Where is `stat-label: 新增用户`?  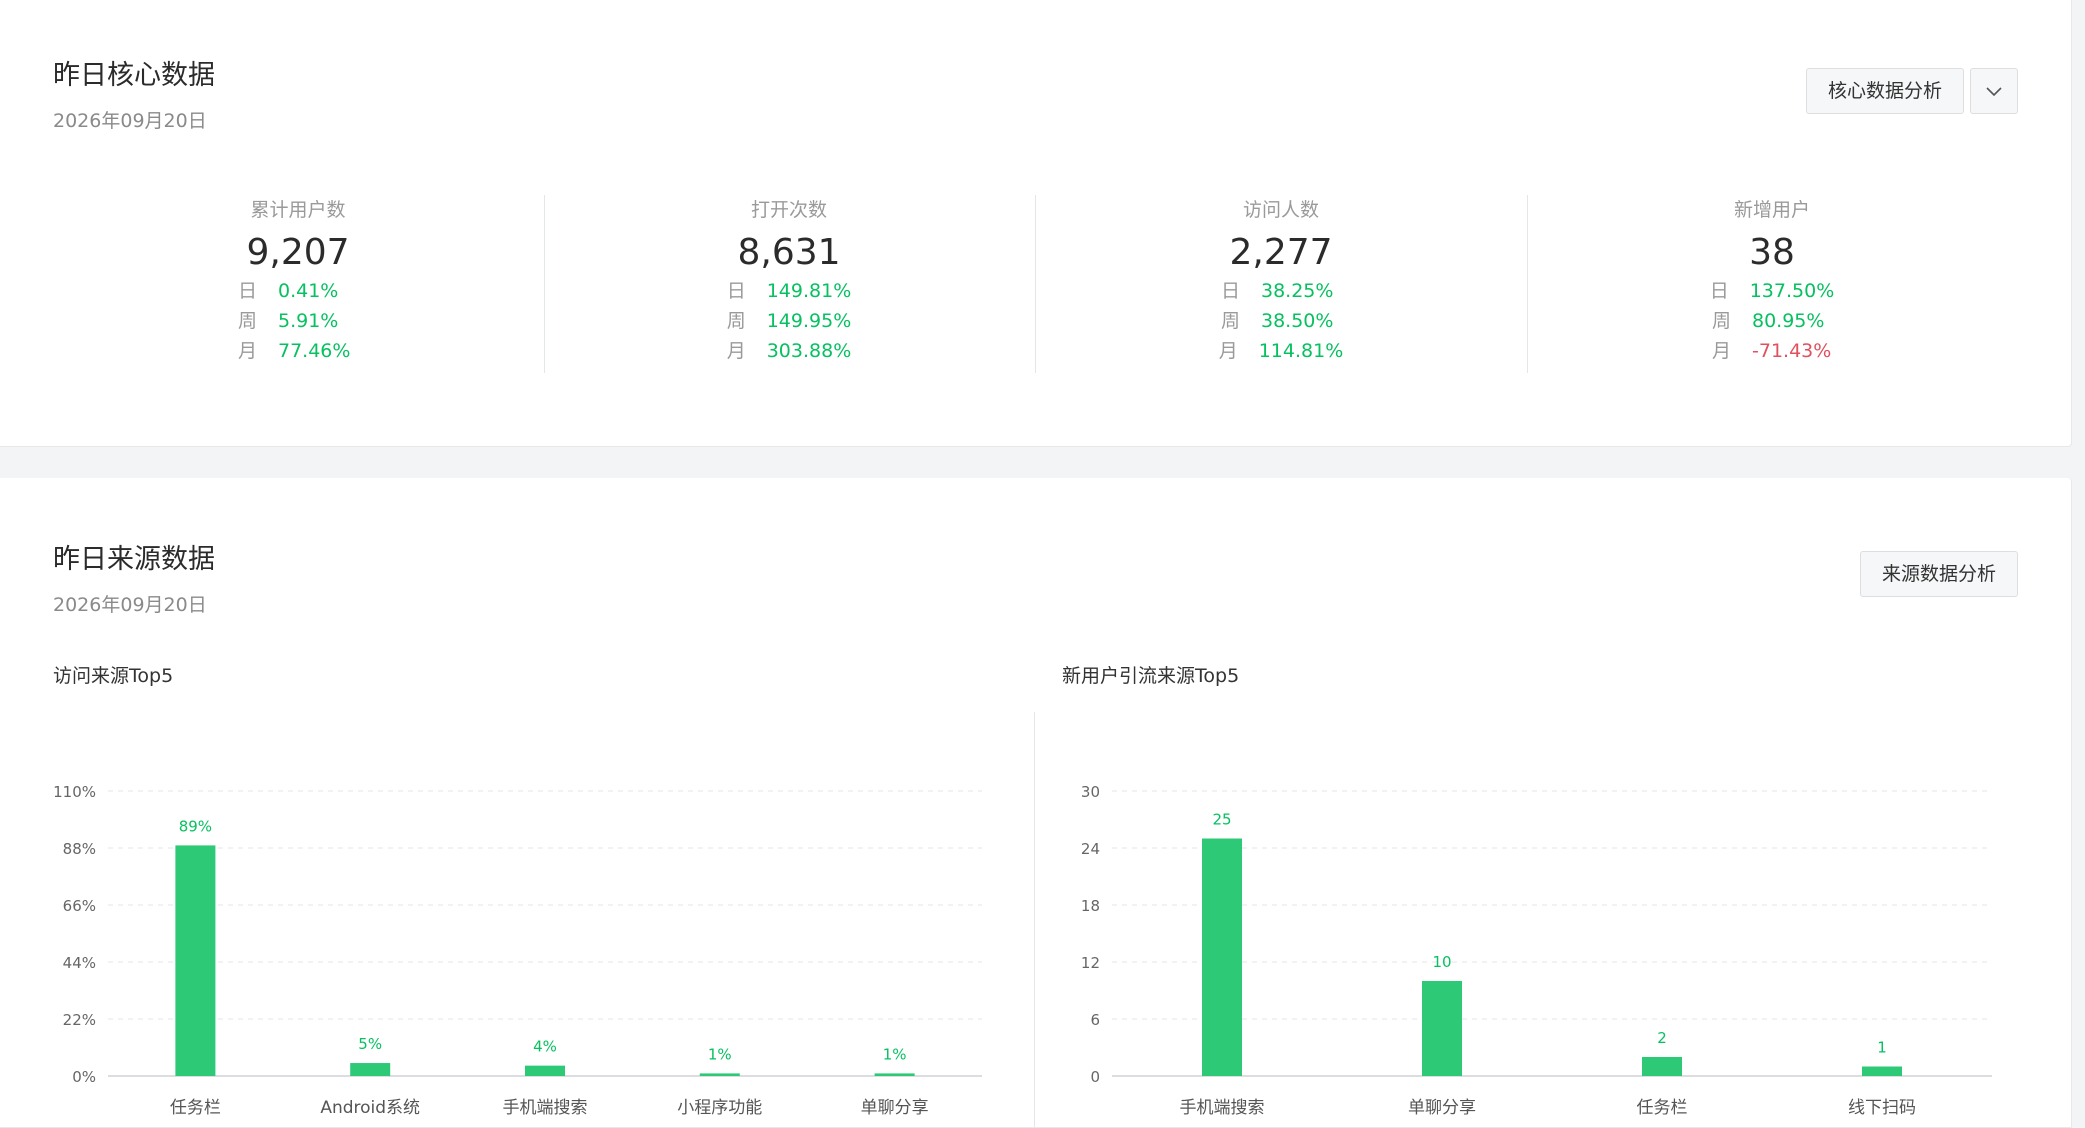
stat-label: 新增用户 is located at coordinates (1771, 210).